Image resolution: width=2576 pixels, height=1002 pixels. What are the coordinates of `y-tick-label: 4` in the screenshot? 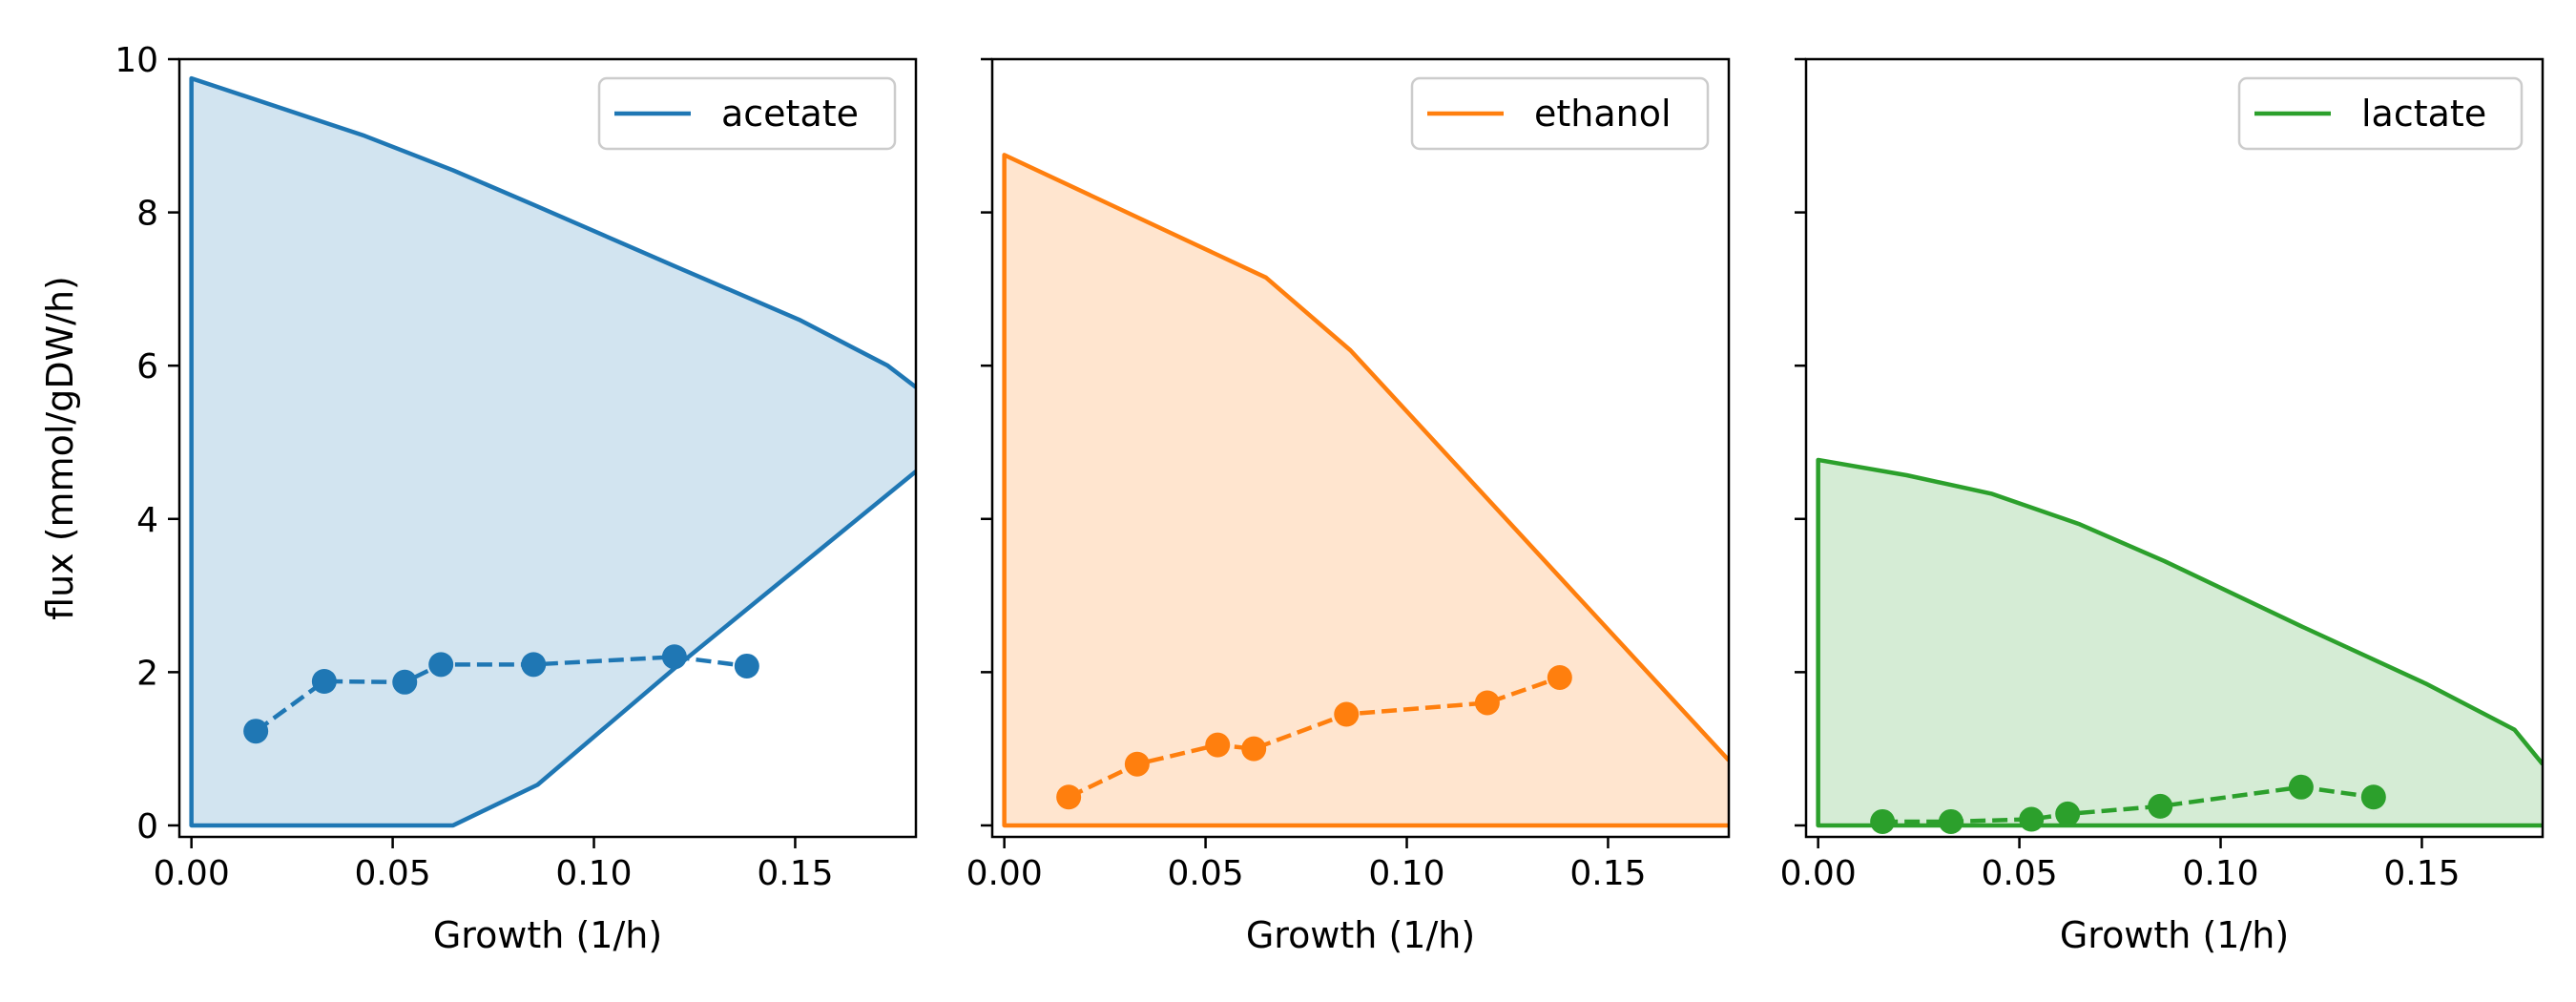 It's located at (147, 520).